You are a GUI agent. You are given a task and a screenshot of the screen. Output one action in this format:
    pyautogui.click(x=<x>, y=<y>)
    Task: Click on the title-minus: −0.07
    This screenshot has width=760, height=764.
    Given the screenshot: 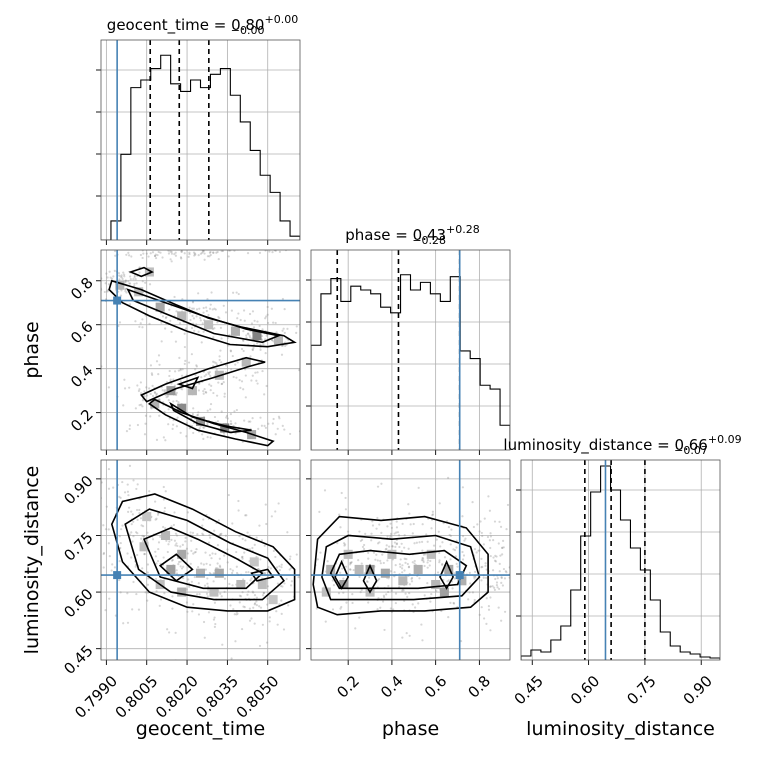 What is the action you would take?
    pyautogui.click(x=691, y=450)
    